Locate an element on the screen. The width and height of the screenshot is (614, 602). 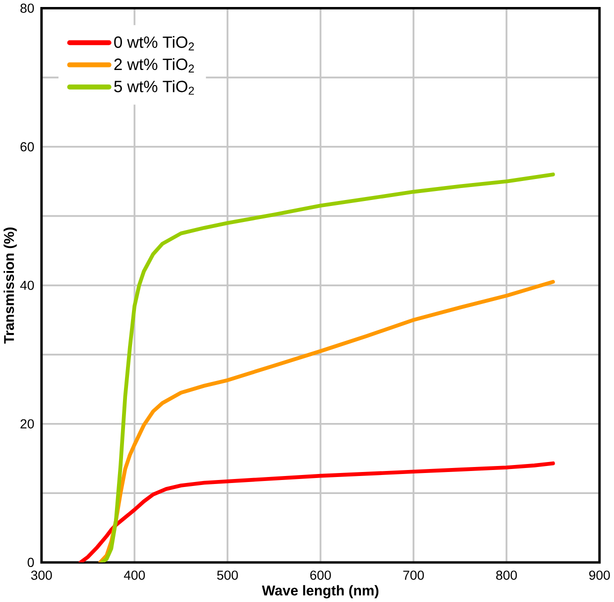
x-axis-title: Wave length (nm) is located at coordinates (320, 591).